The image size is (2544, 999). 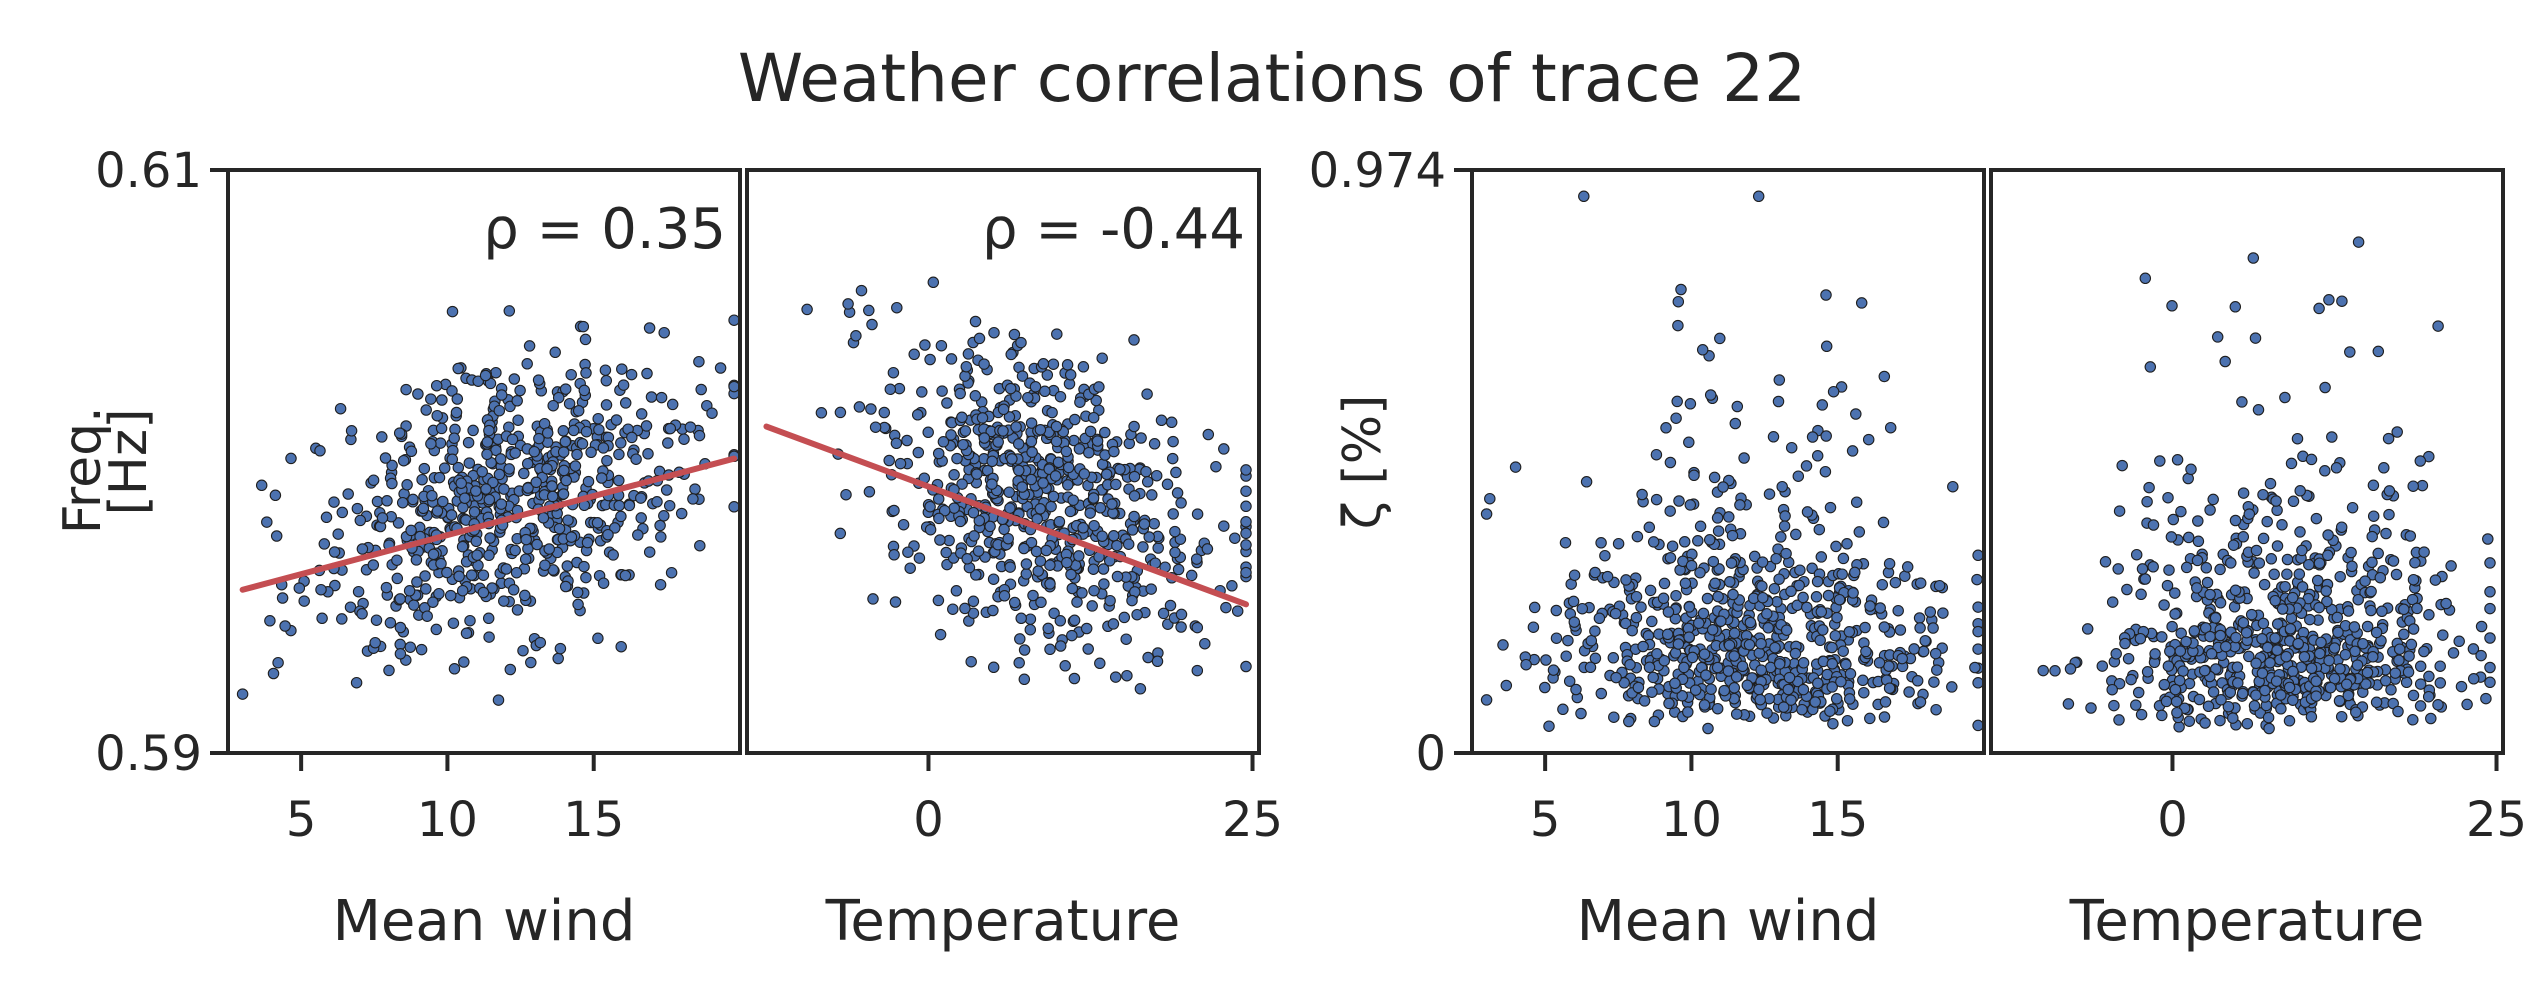 I want to click on x-axis-label: Temperature, so click(x=1003, y=921).